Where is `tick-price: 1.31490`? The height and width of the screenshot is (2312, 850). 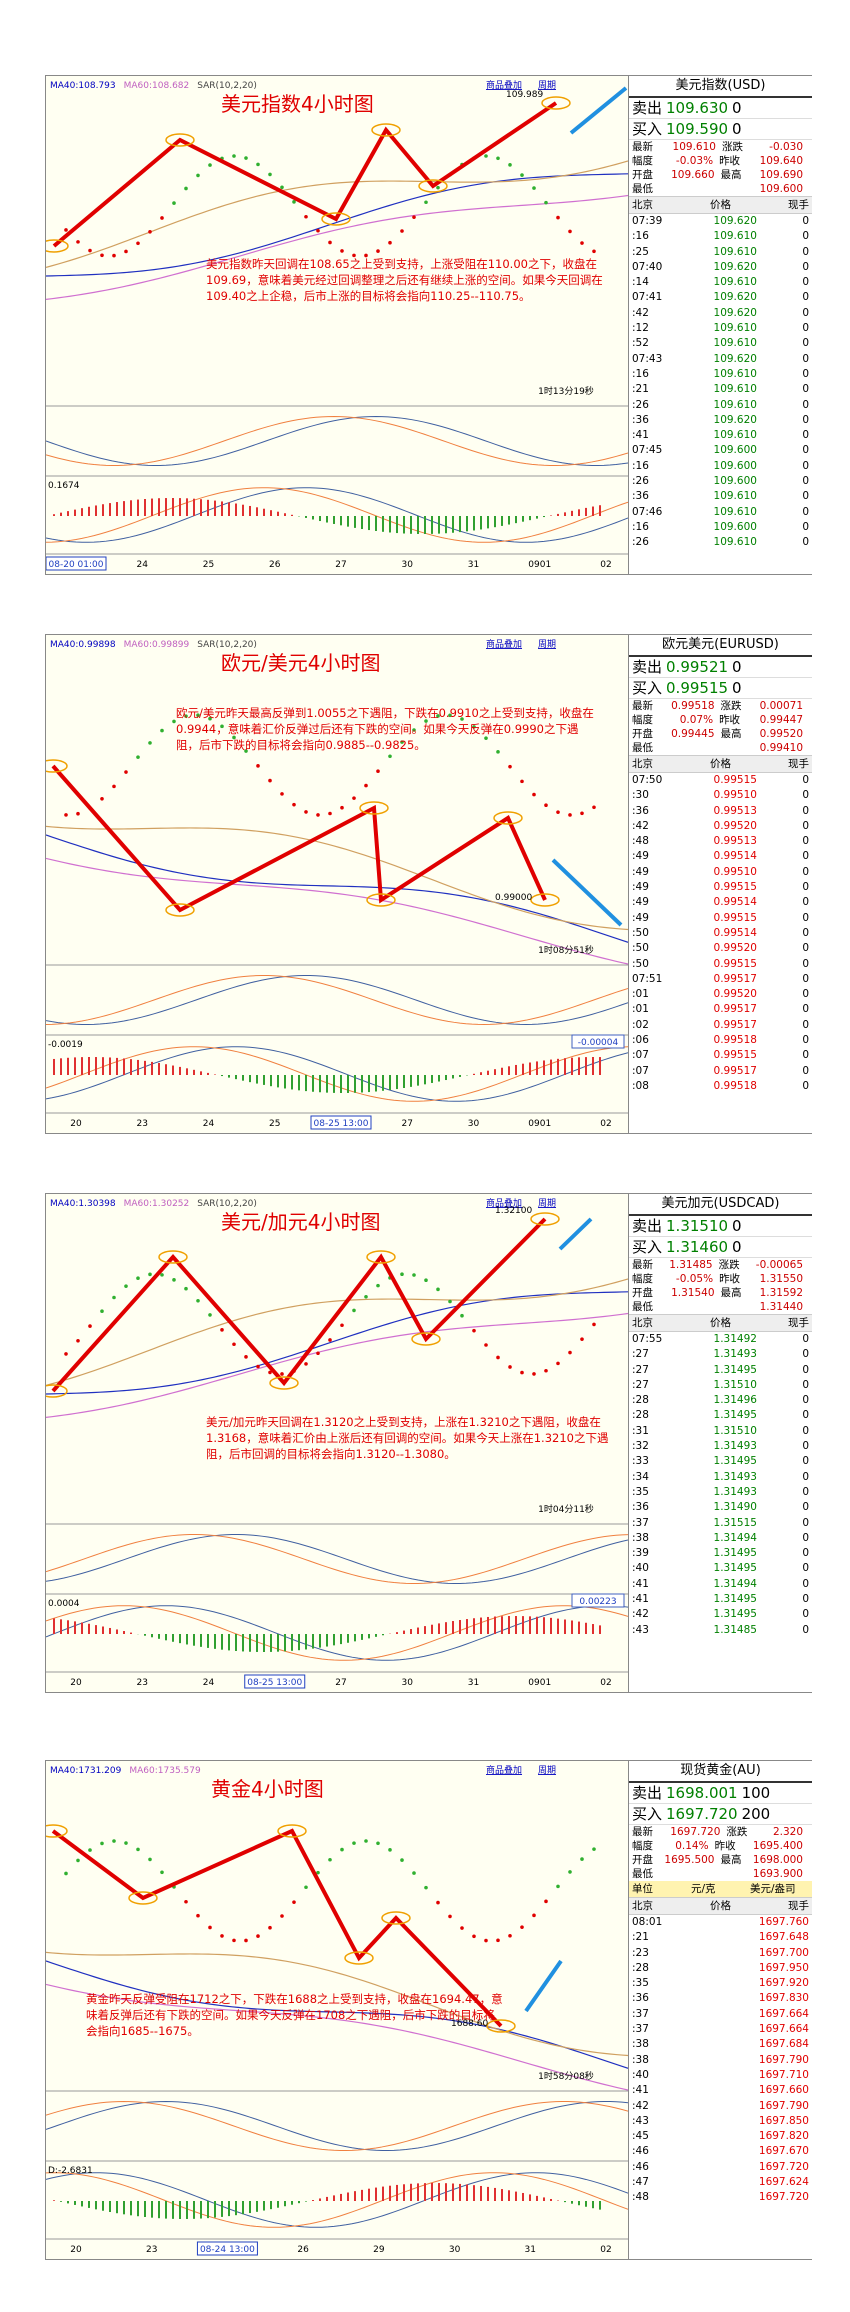
tick-price: 1.31490 is located at coordinates (735, 1507).